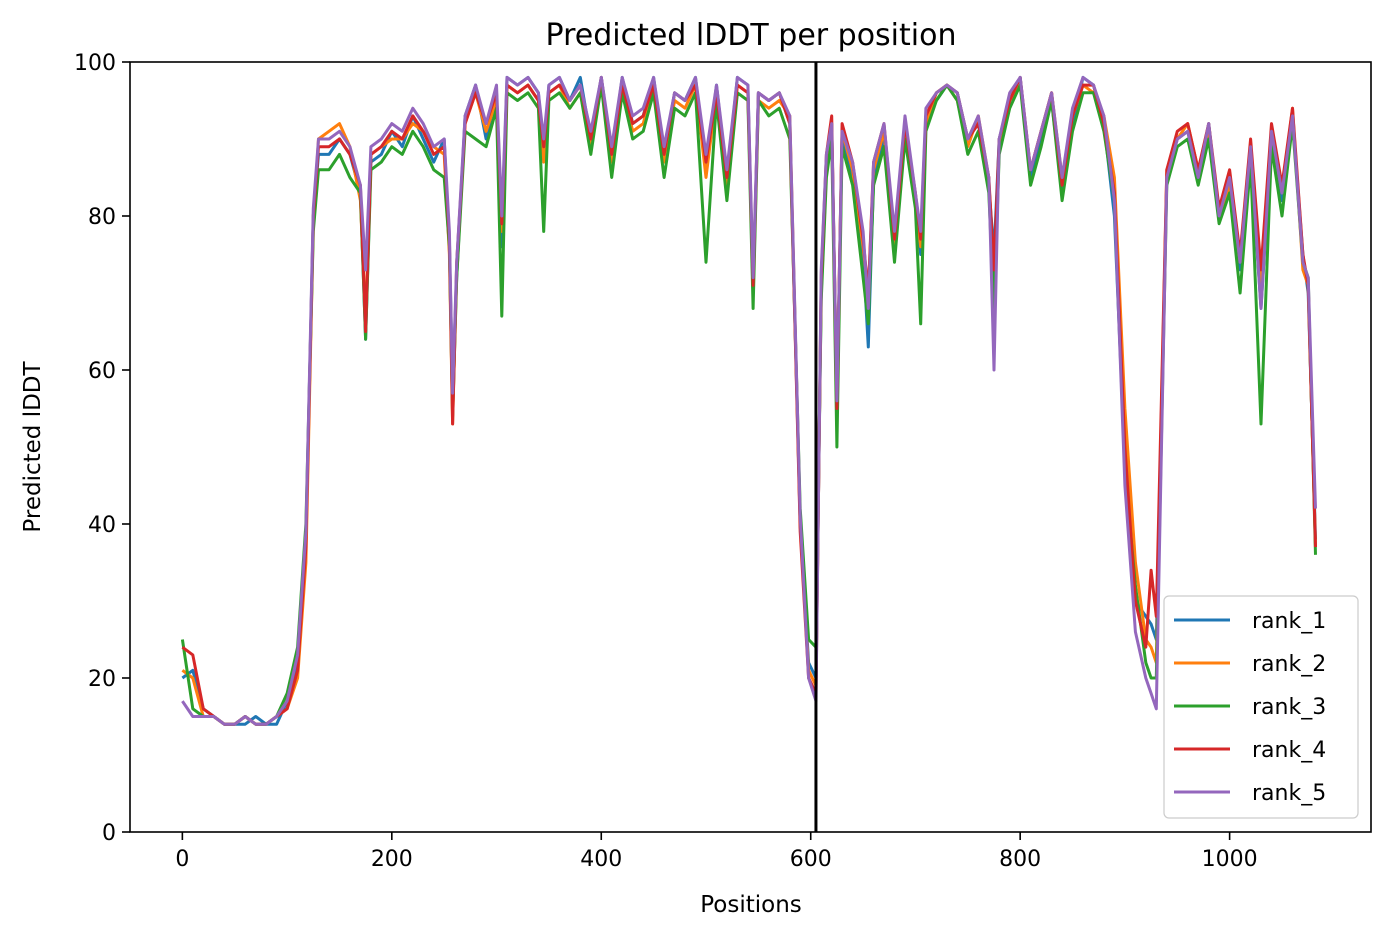 The width and height of the screenshot is (1391, 939). Describe the element at coordinates (1289, 750) in the screenshot. I see `legend-label-rank_4: rank_4` at that location.